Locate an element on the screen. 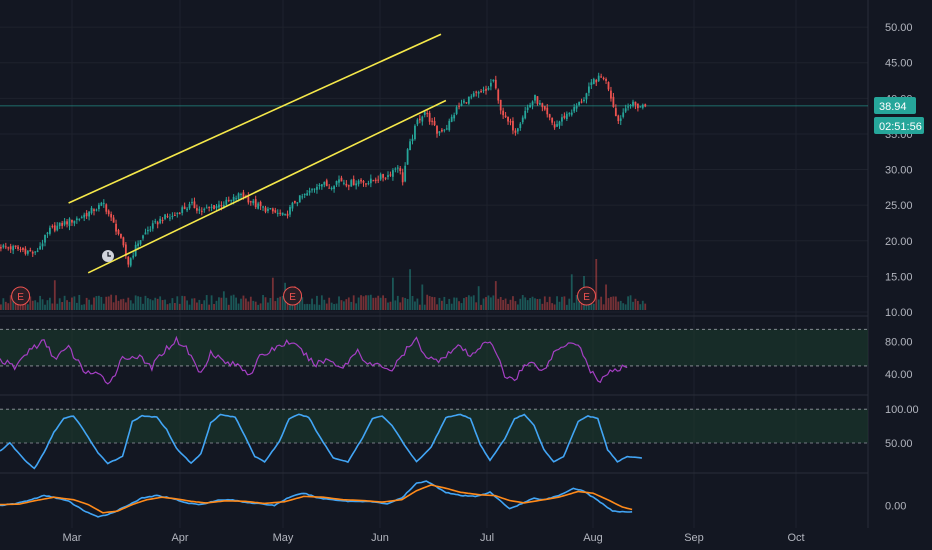 This screenshot has width=932, height=550. channel-upper-line is located at coordinates (255, 118).